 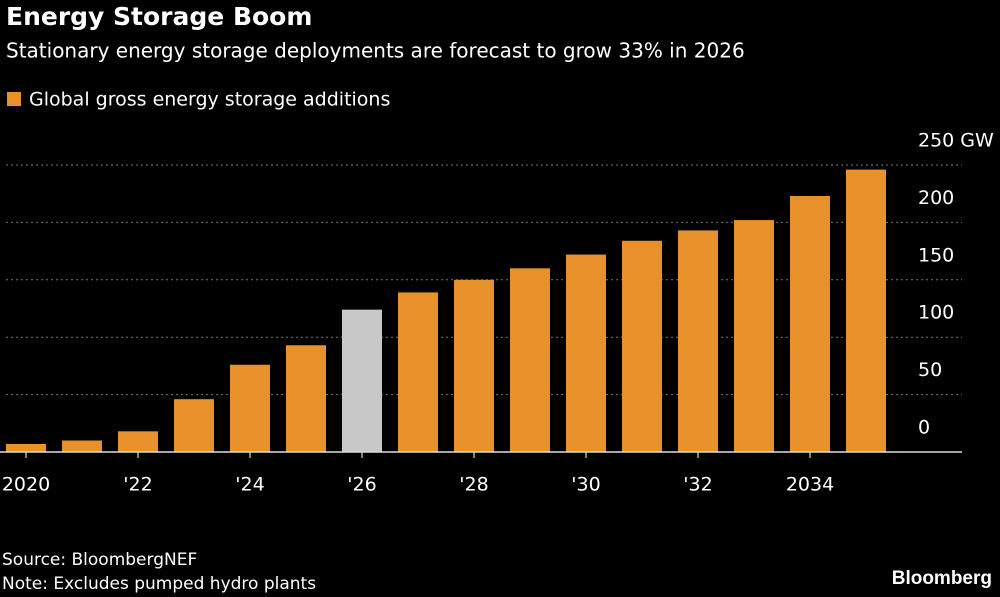 I want to click on y-tick-label: 0, so click(x=924, y=428).